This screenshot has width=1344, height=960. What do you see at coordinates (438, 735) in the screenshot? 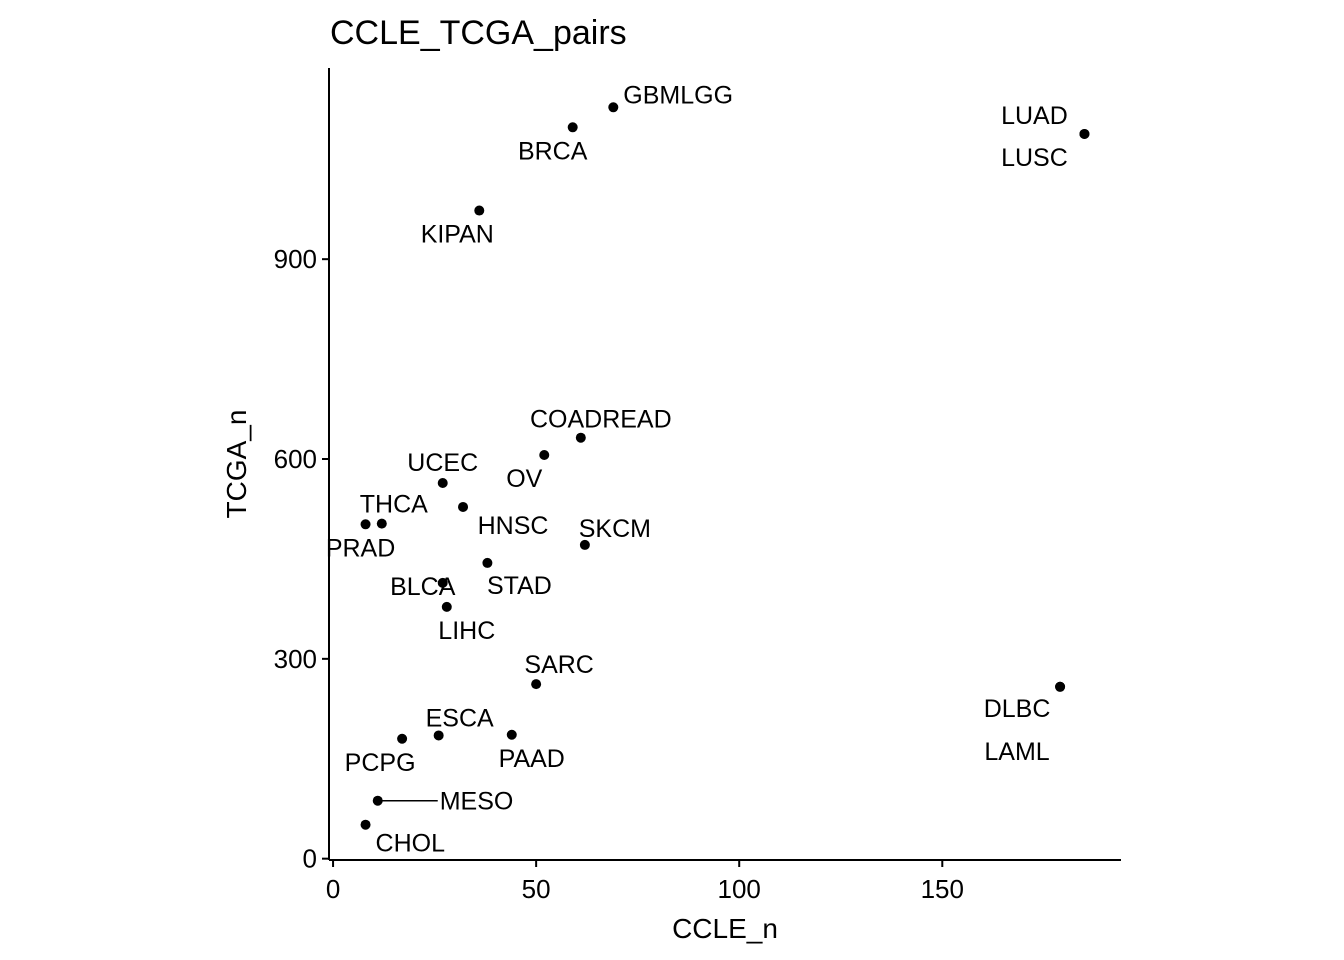
I see `point-esca` at bounding box center [438, 735].